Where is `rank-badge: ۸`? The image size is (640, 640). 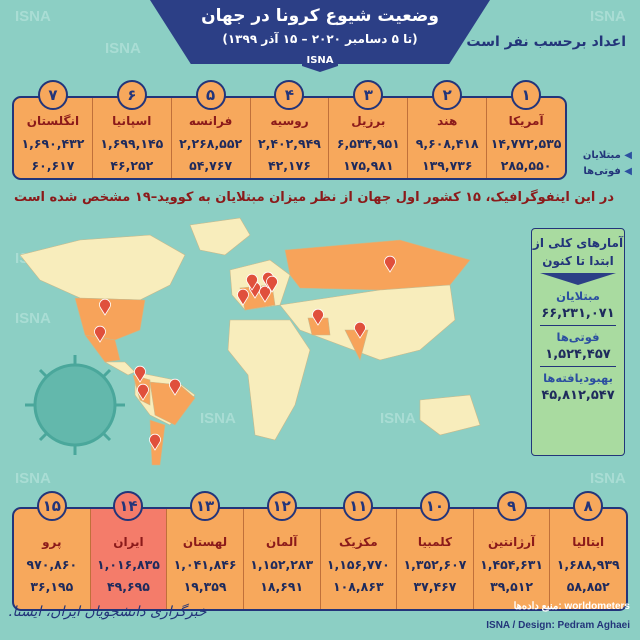
rank-badge: ۸ is located at coordinates (588, 506).